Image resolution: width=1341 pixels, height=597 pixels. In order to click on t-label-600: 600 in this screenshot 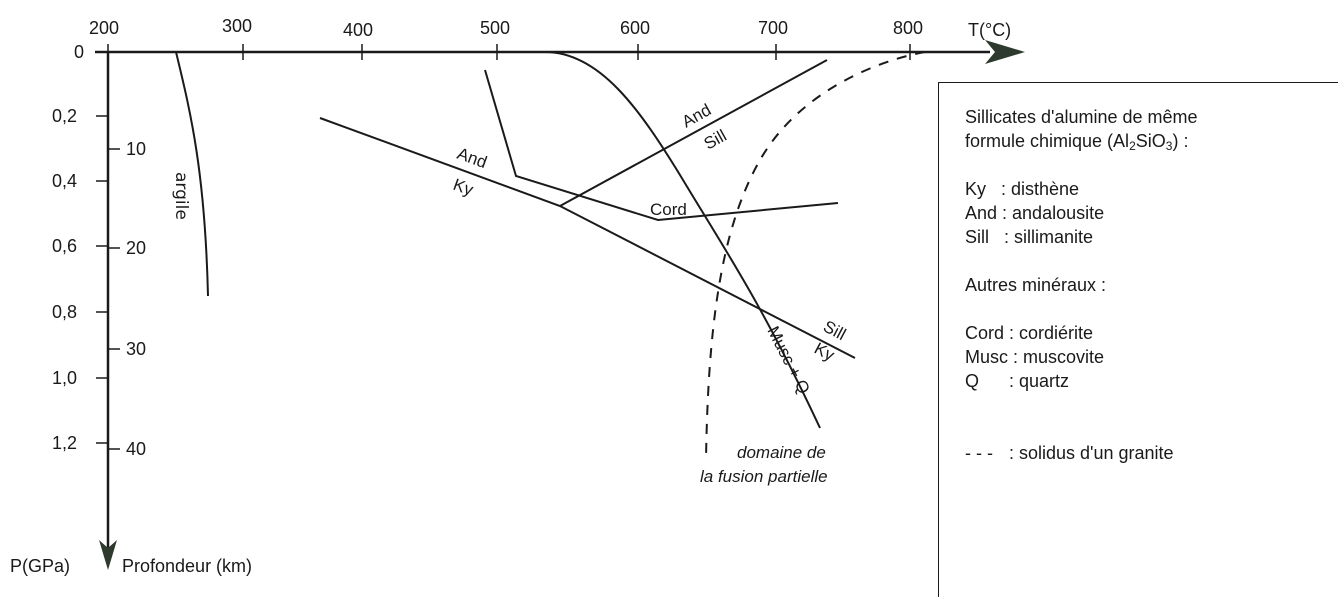, I will do `click(635, 28)`.